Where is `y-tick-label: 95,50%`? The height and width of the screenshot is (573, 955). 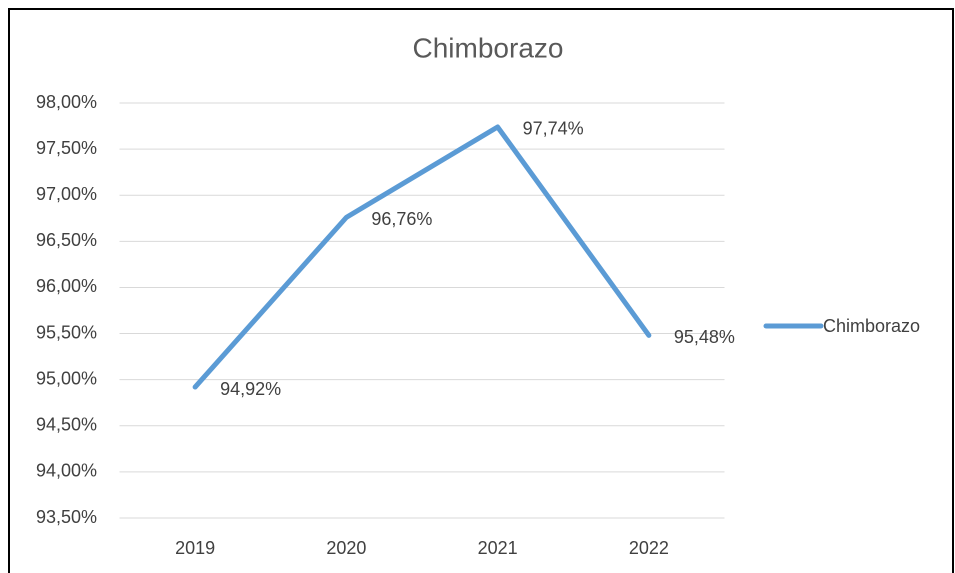 y-tick-label: 95,50% is located at coordinates (66, 332).